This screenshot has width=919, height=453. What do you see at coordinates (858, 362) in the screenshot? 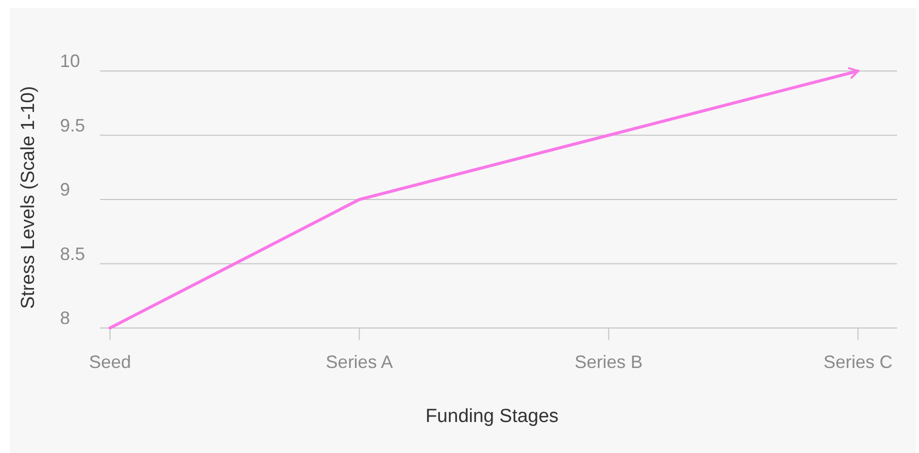
I see `x-tick-label: Series C` at bounding box center [858, 362].